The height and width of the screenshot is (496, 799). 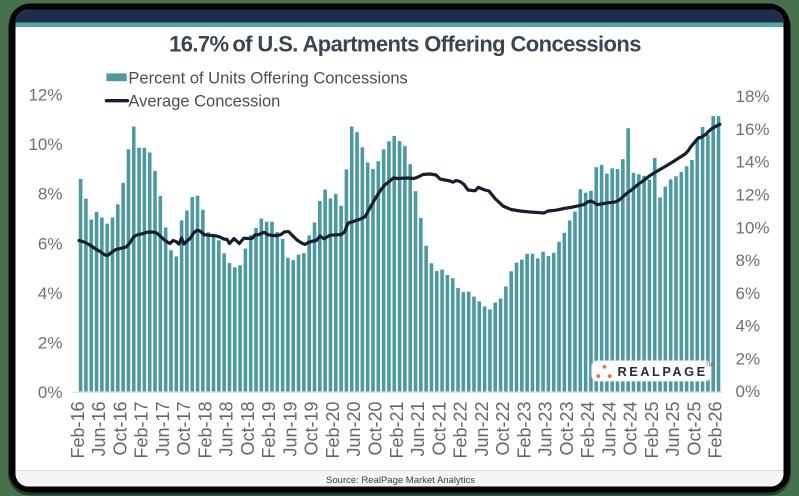 What do you see at coordinates (609, 429) in the screenshot?
I see `svg-text: Jun-24` at bounding box center [609, 429].